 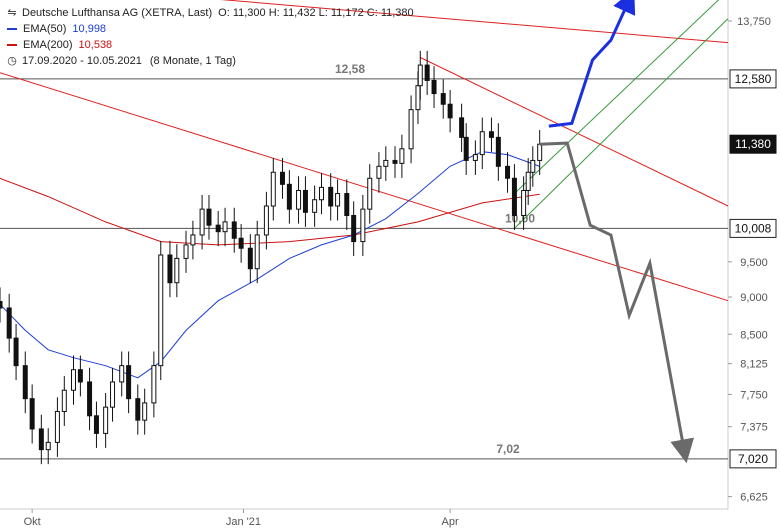 What do you see at coordinates (210, 45) in the screenshot?
I see `legend-ema200-row: EMA(200) 10,538` at bounding box center [210, 45].